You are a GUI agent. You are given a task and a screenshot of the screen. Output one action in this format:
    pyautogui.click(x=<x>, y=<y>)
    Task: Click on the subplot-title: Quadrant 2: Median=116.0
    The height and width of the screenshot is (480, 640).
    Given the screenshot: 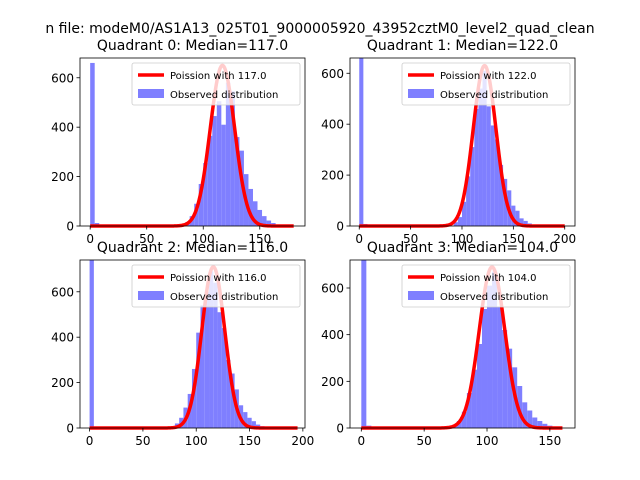 What is the action you would take?
    pyautogui.click(x=192, y=248)
    